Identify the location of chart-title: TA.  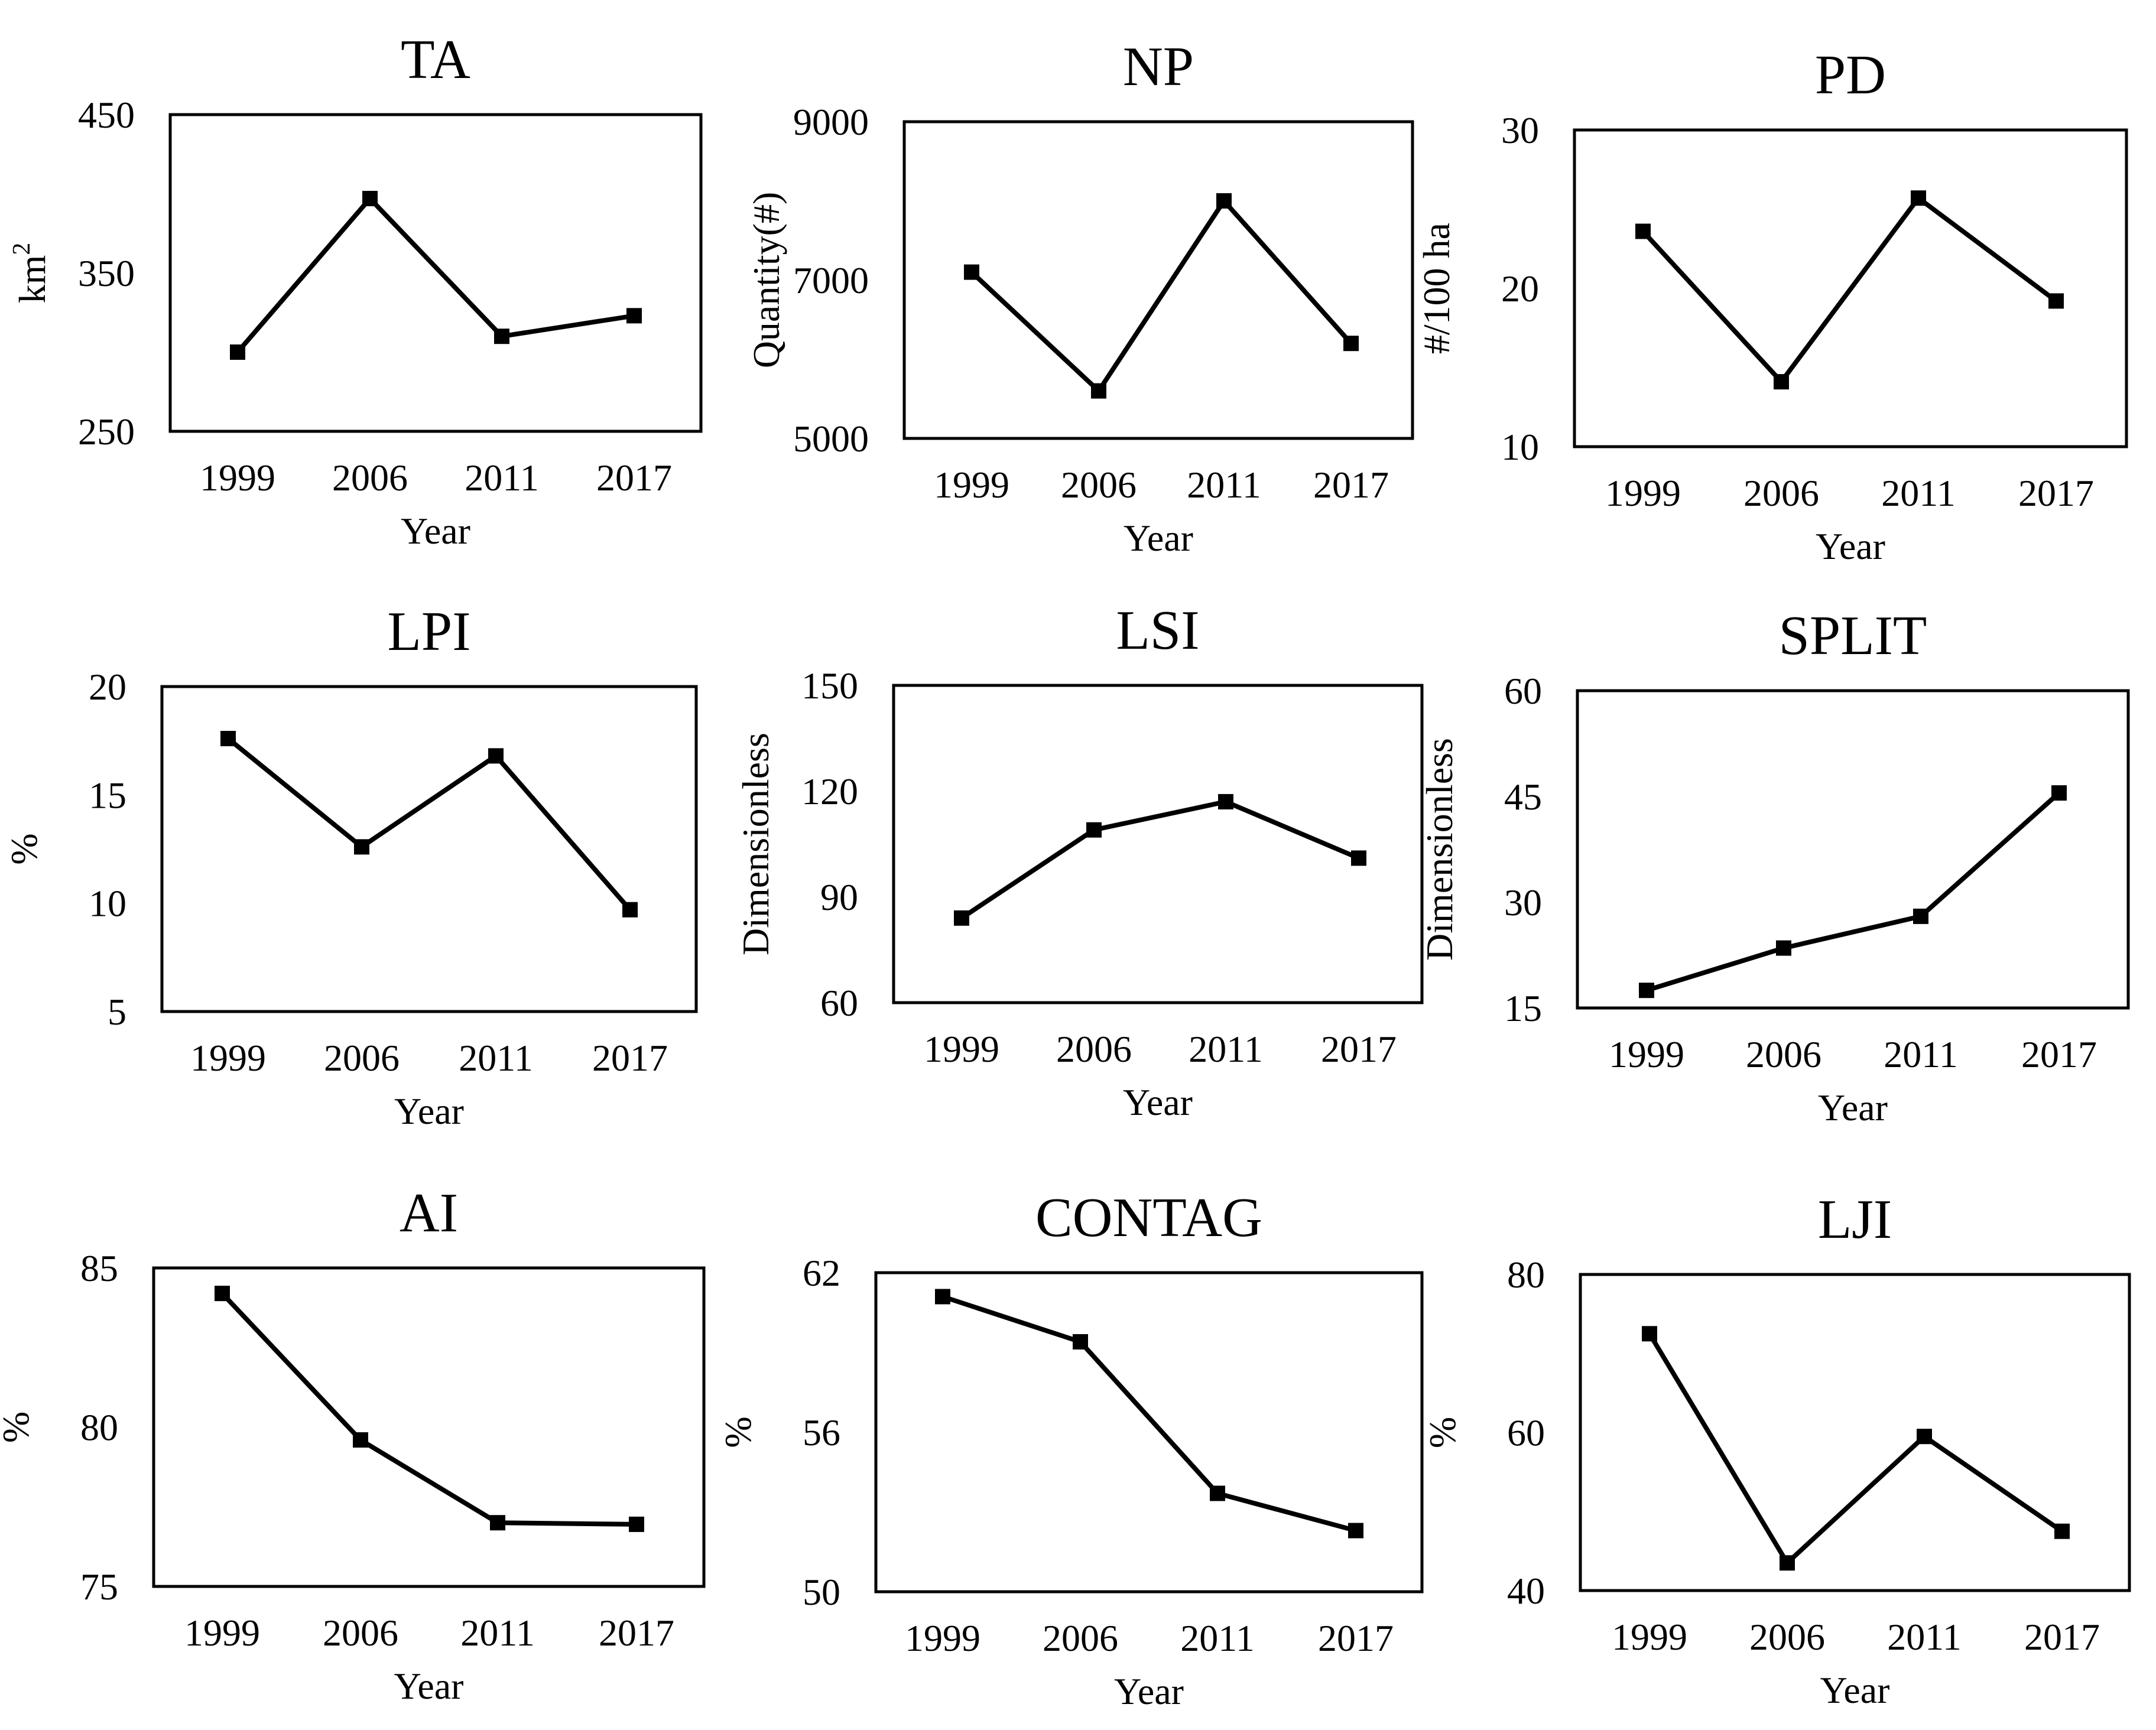
(436, 60).